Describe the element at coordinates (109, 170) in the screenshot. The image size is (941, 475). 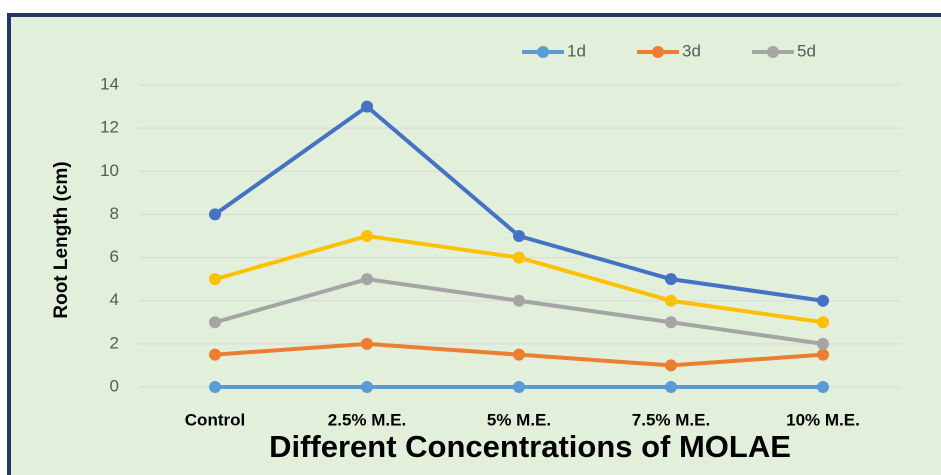
I see `y-tick-label: 10` at that location.